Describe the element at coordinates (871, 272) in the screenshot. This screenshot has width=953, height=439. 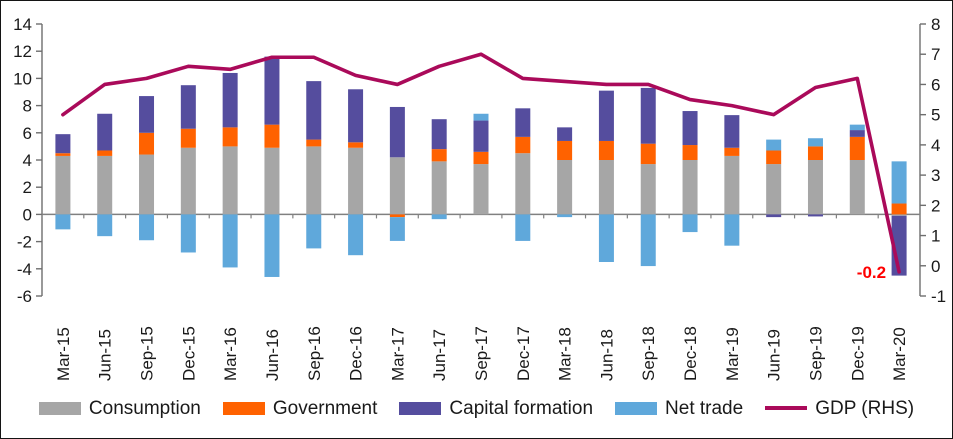
I see `gdp-annotation-label: -0.2` at that location.